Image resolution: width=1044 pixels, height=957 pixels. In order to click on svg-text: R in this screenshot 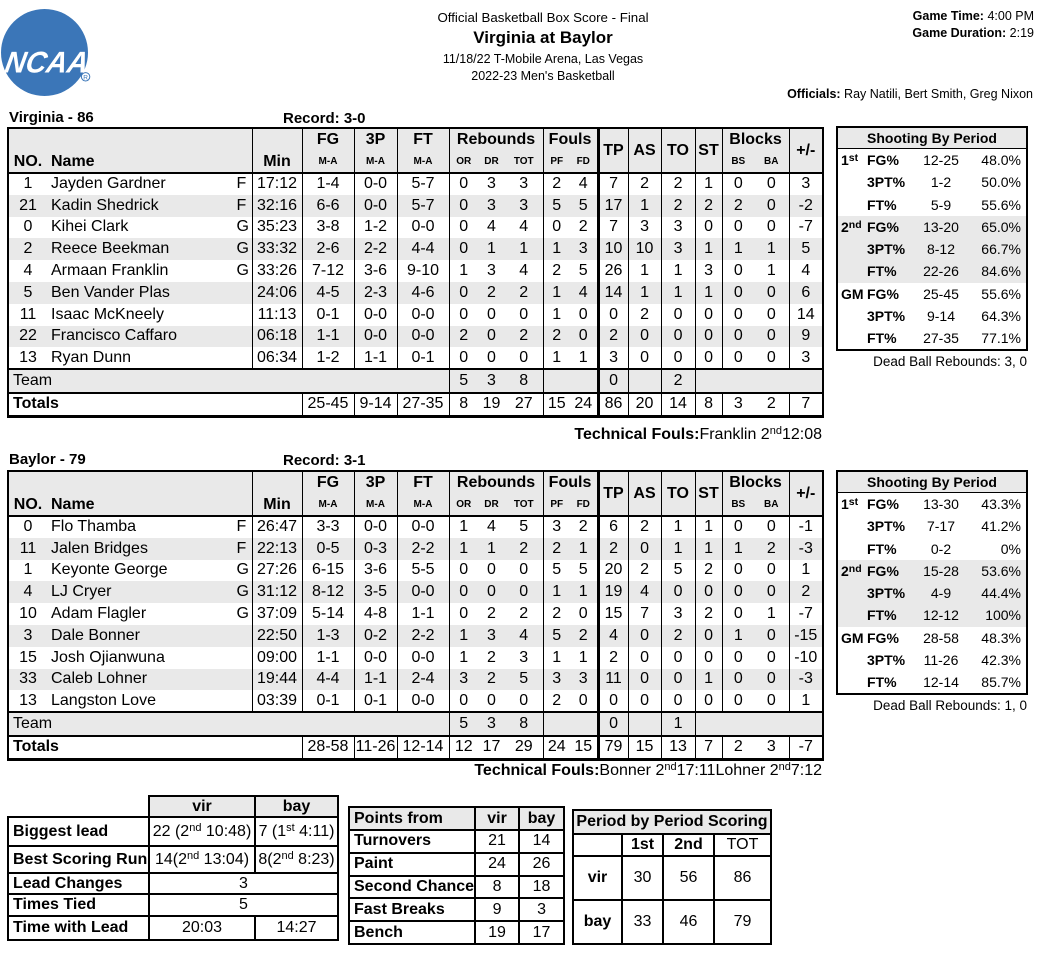, I will do `click(85, 77)`.